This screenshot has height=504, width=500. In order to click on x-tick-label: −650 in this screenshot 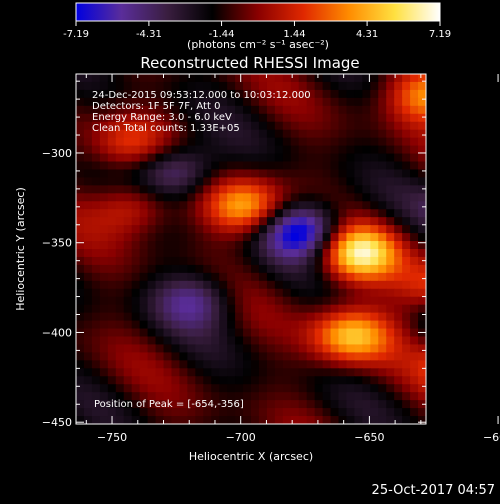, I will do `click(369, 437)`.